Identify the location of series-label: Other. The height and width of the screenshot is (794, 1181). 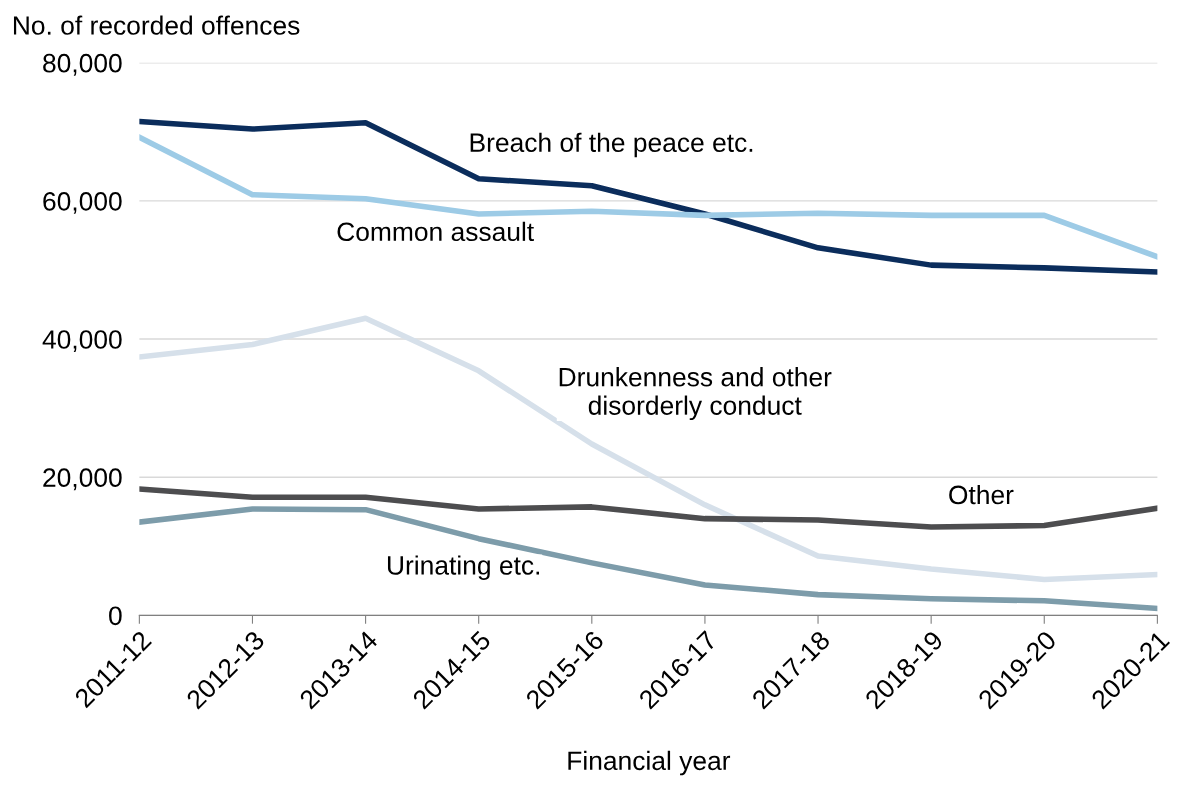
(981, 494).